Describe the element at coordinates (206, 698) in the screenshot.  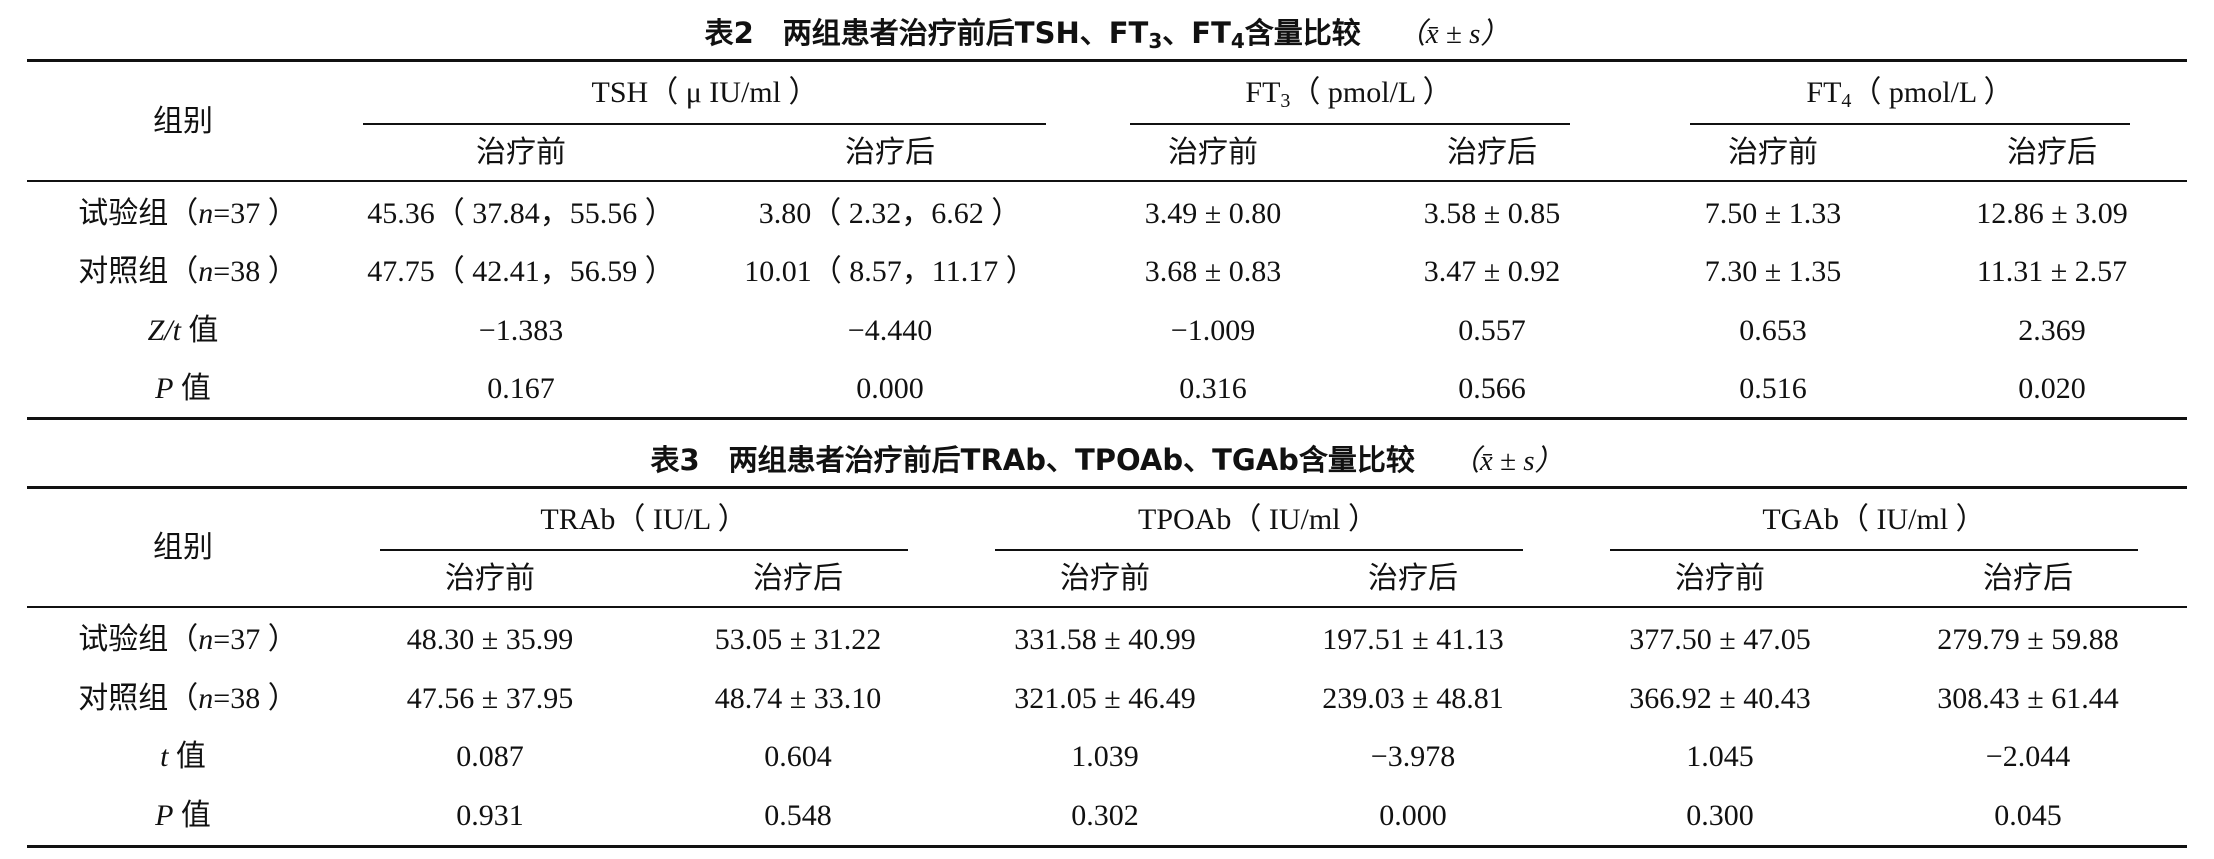
I see `table3-row2-label-n: n` at that location.